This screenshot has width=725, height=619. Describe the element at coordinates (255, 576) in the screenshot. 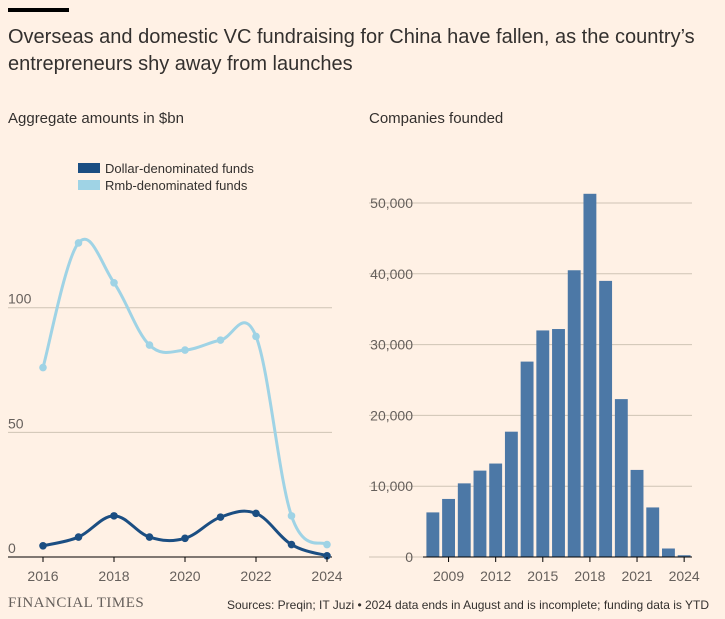

I see `left-x-tick-label: 2022` at that location.